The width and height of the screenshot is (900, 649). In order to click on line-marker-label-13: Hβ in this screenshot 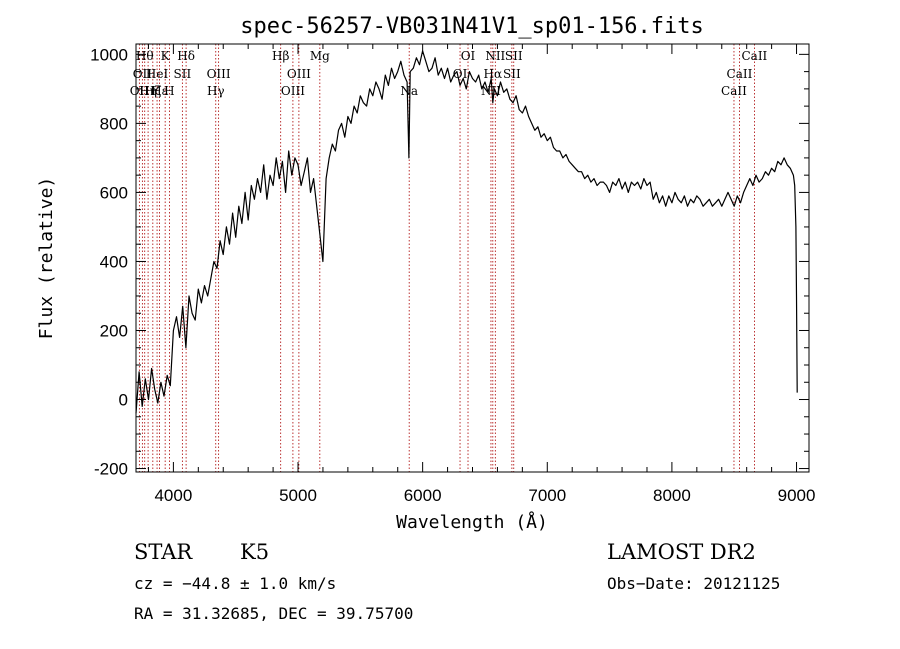, I will do `click(280, 56)`.